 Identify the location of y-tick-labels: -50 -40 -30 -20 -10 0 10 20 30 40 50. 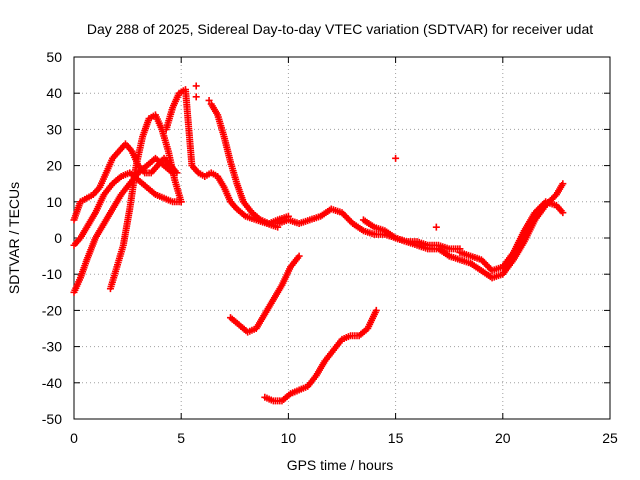
(52, 238).